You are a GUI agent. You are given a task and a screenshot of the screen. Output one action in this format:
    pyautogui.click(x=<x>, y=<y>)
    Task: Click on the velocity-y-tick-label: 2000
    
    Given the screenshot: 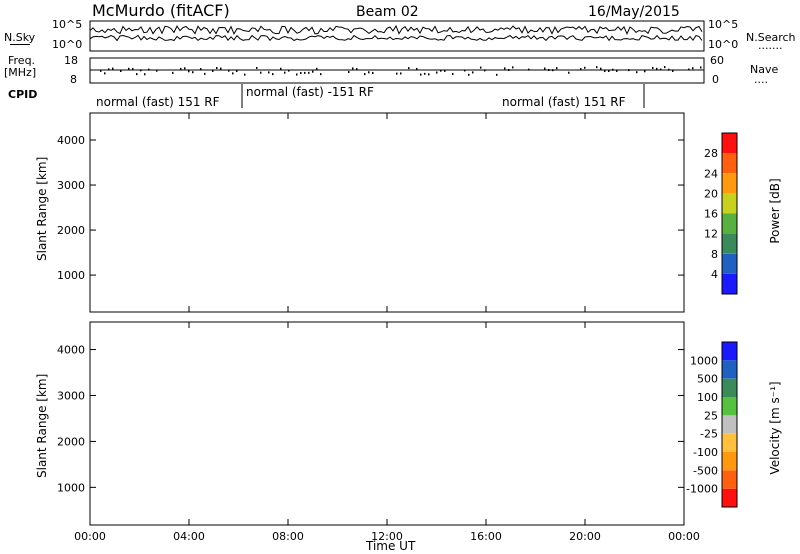 What is the action you would take?
    pyautogui.click(x=71, y=441)
    